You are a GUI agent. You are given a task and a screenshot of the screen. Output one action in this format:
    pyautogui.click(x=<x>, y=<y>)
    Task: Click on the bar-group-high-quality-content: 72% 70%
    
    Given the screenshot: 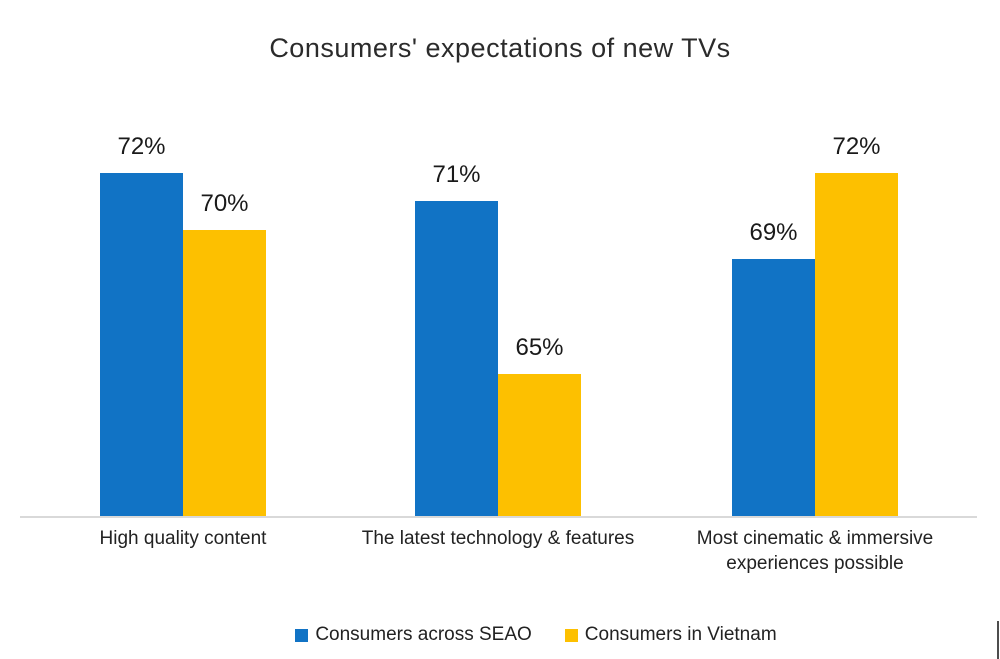 What is the action you would take?
    pyautogui.click(x=183, y=258)
    